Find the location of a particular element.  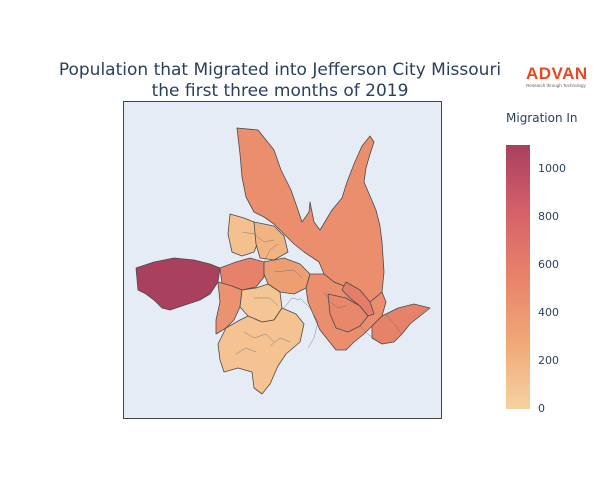

south-west-region is located at coordinates (229, 308).